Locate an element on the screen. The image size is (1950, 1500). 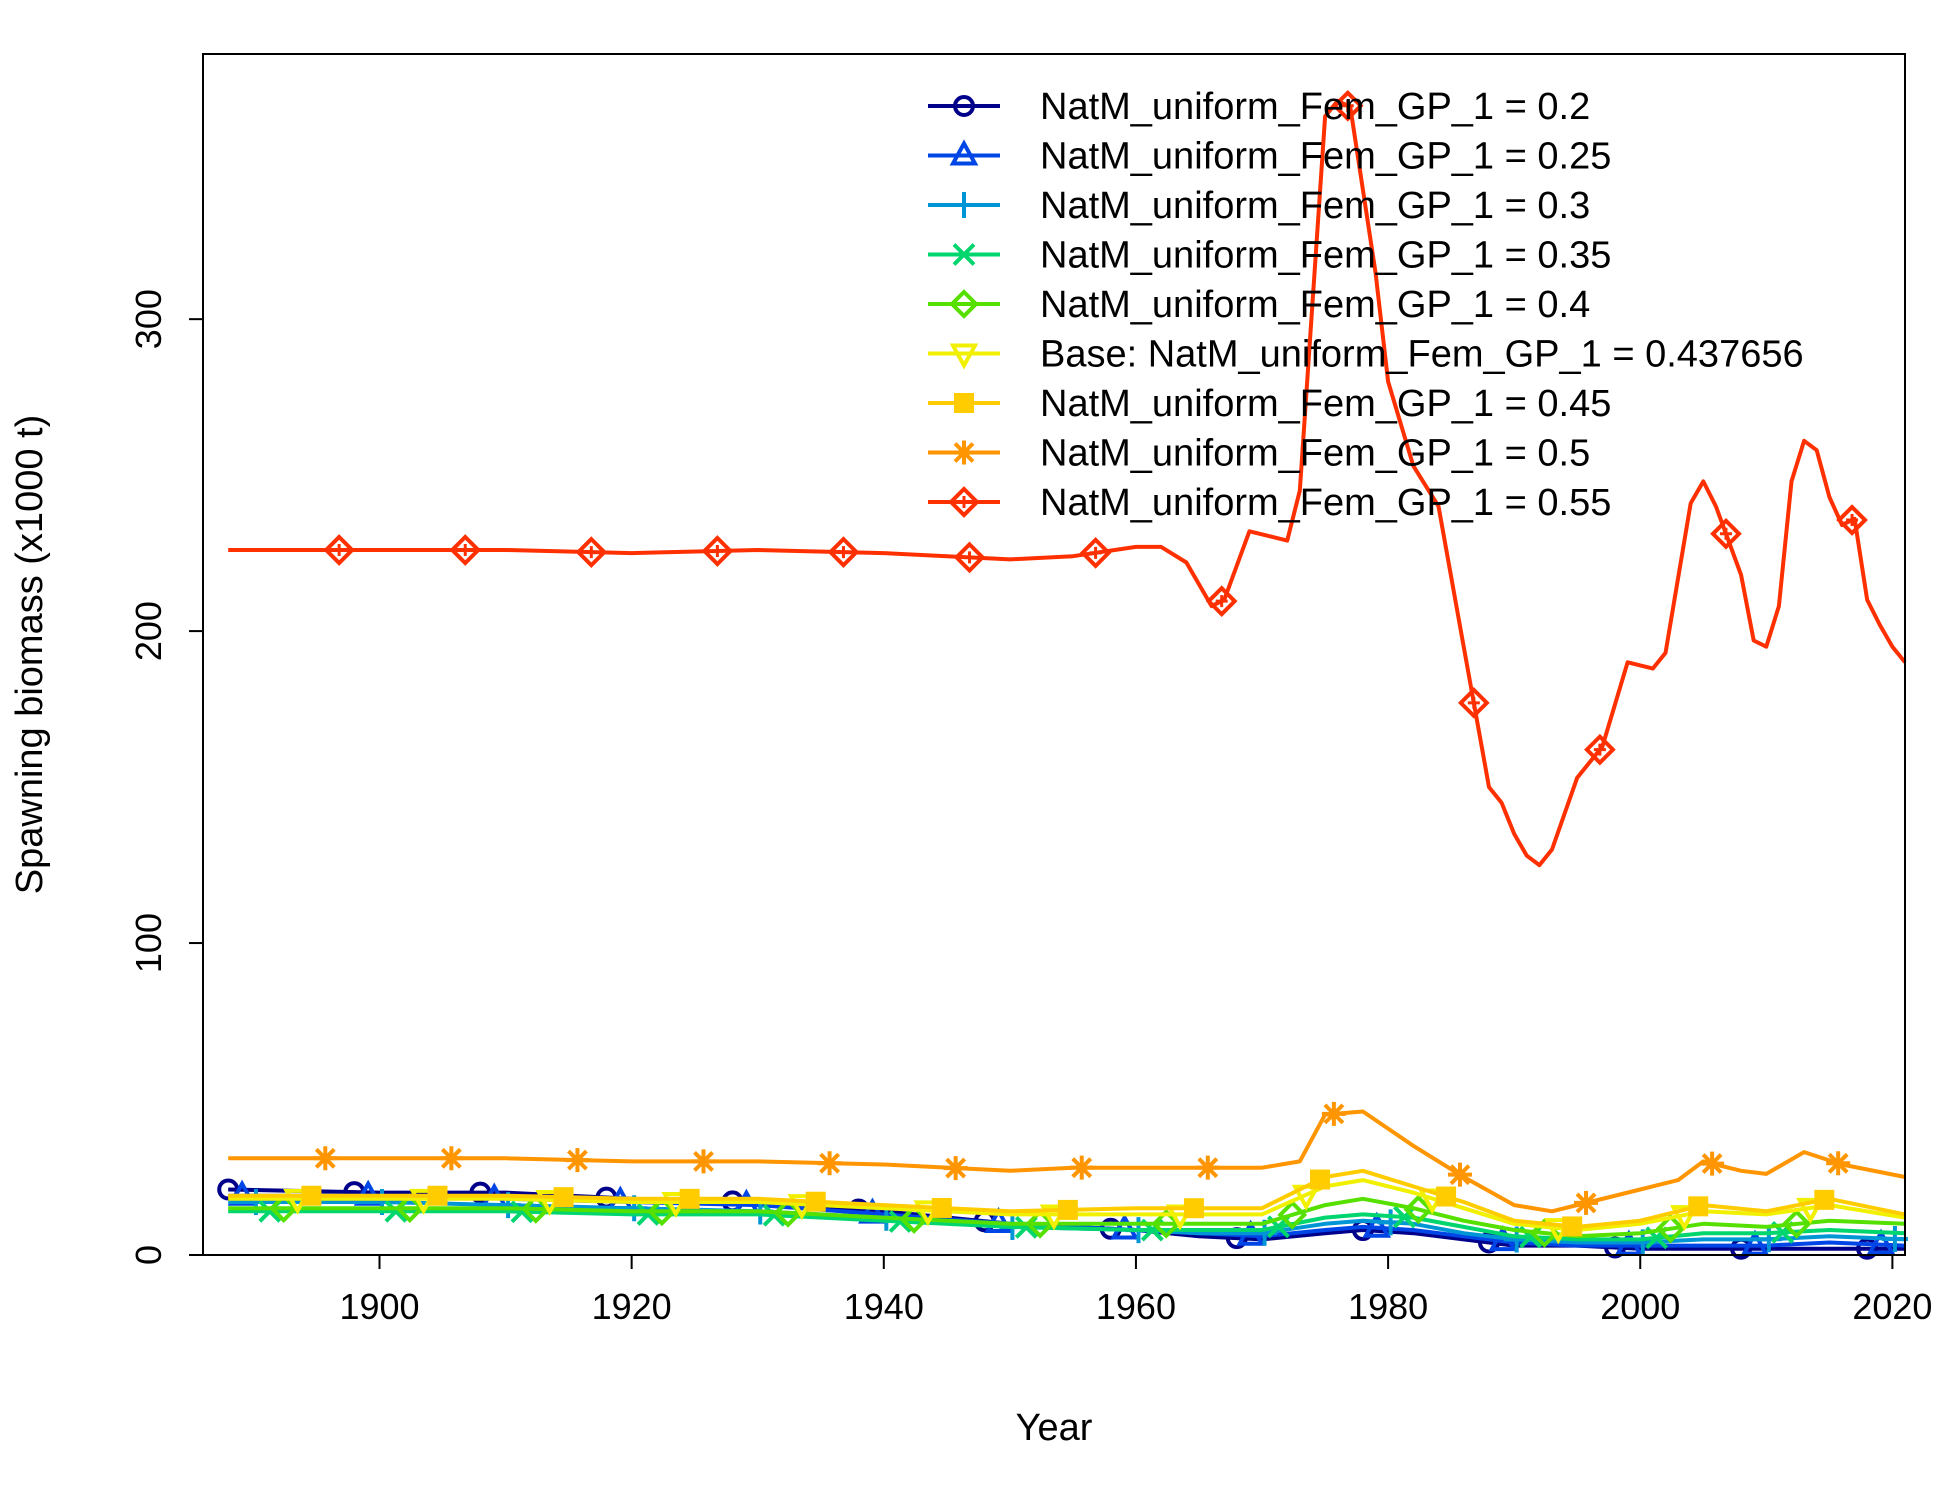
series-4-point is located at coordinates (1404, 1217).